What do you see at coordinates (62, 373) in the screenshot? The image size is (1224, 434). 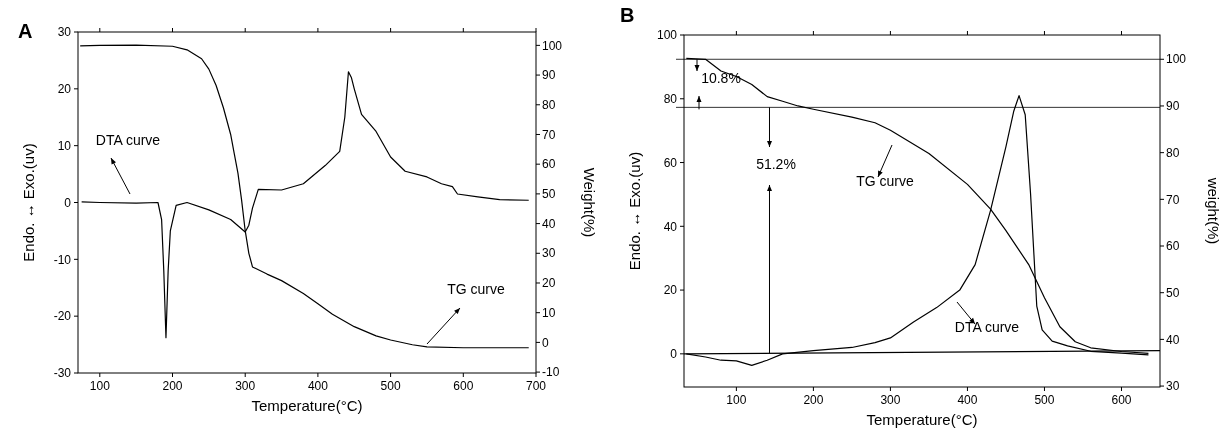 I see `y-tick-label: -30` at bounding box center [62, 373].